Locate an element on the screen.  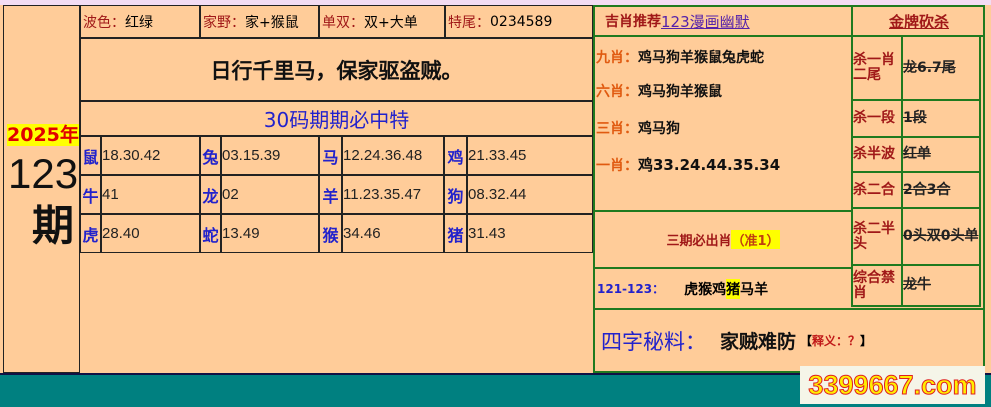
issue-column: 2025年 123 期 is located at coordinates (41, 189).